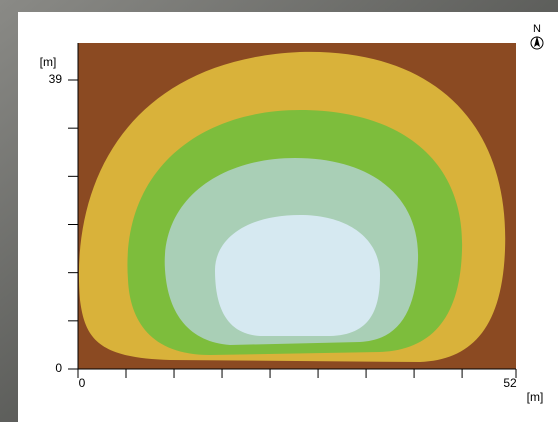  I want to click on x-tick-label: 0, so click(82, 383).